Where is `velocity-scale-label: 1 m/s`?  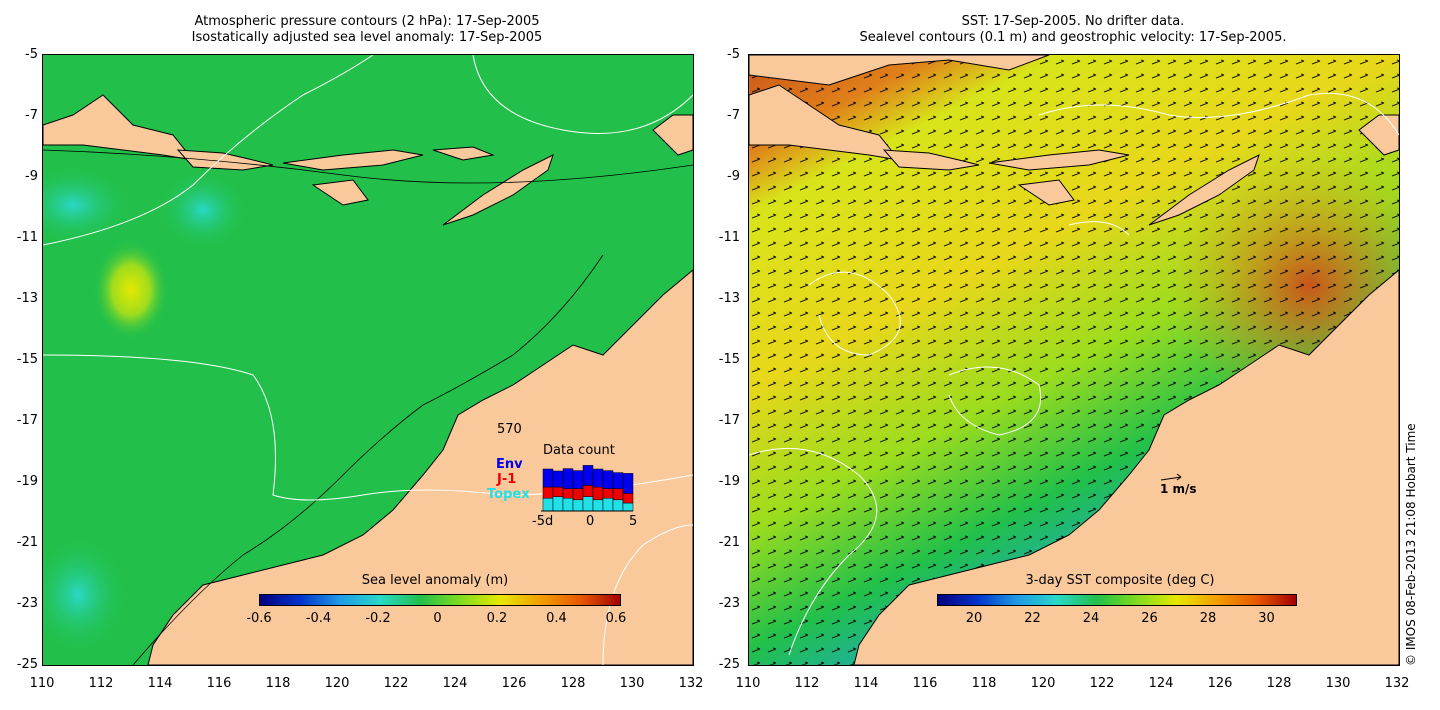 velocity-scale-label: 1 m/s is located at coordinates (1178, 489).